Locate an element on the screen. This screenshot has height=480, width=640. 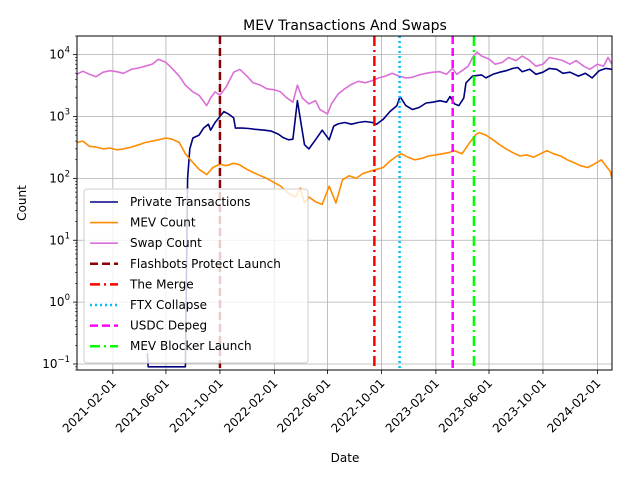
legend-box is located at coordinates (196, 276).